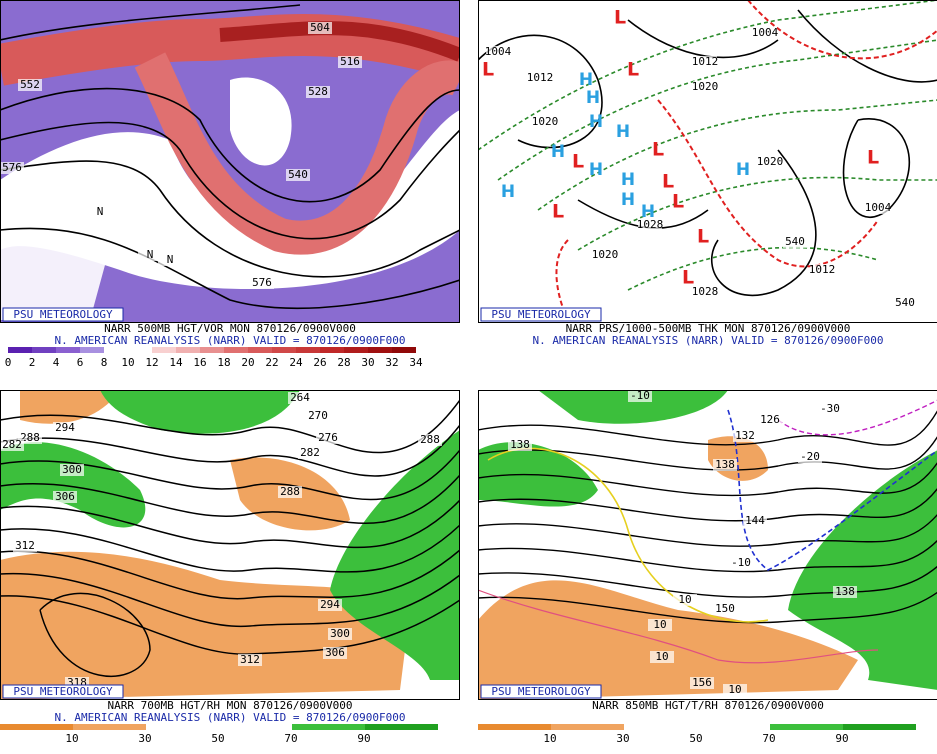 The width and height of the screenshot is (937, 754). What do you see at coordinates (702, 682) in the screenshot?
I see `contour-label: 156` at bounding box center [702, 682].